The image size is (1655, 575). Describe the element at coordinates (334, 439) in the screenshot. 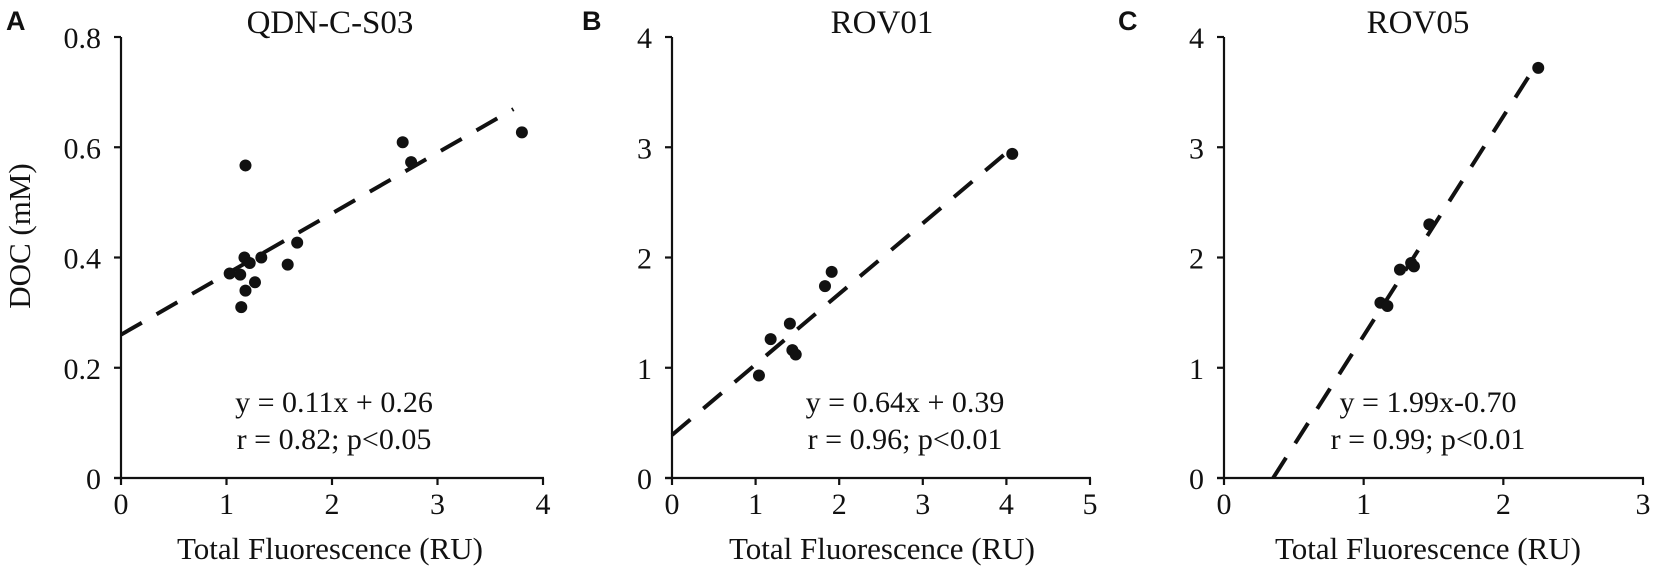

I see `panel-a-annotation-line-2: r = 0.82; p<0.05` at that location.